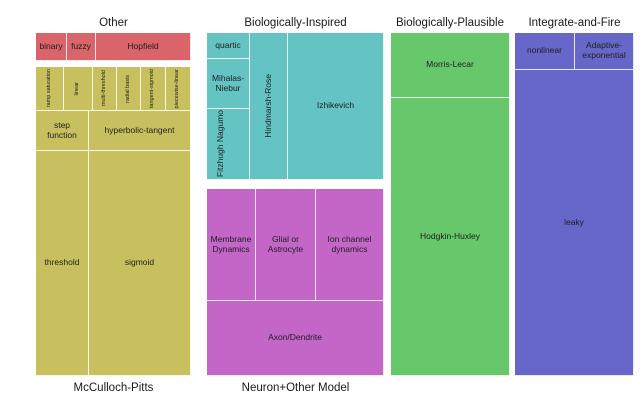  I want to click on cell-mihalas-niebur: Mihalas-Niebur, so click(228, 84).